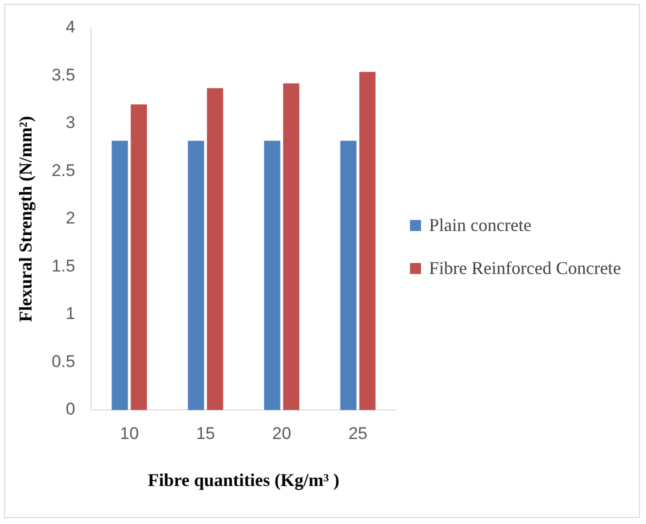 Image resolution: width=646 pixels, height=524 pixels. What do you see at coordinates (64, 74) in the screenshot?
I see `y-tick-label: 3.5` at bounding box center [64, 74].